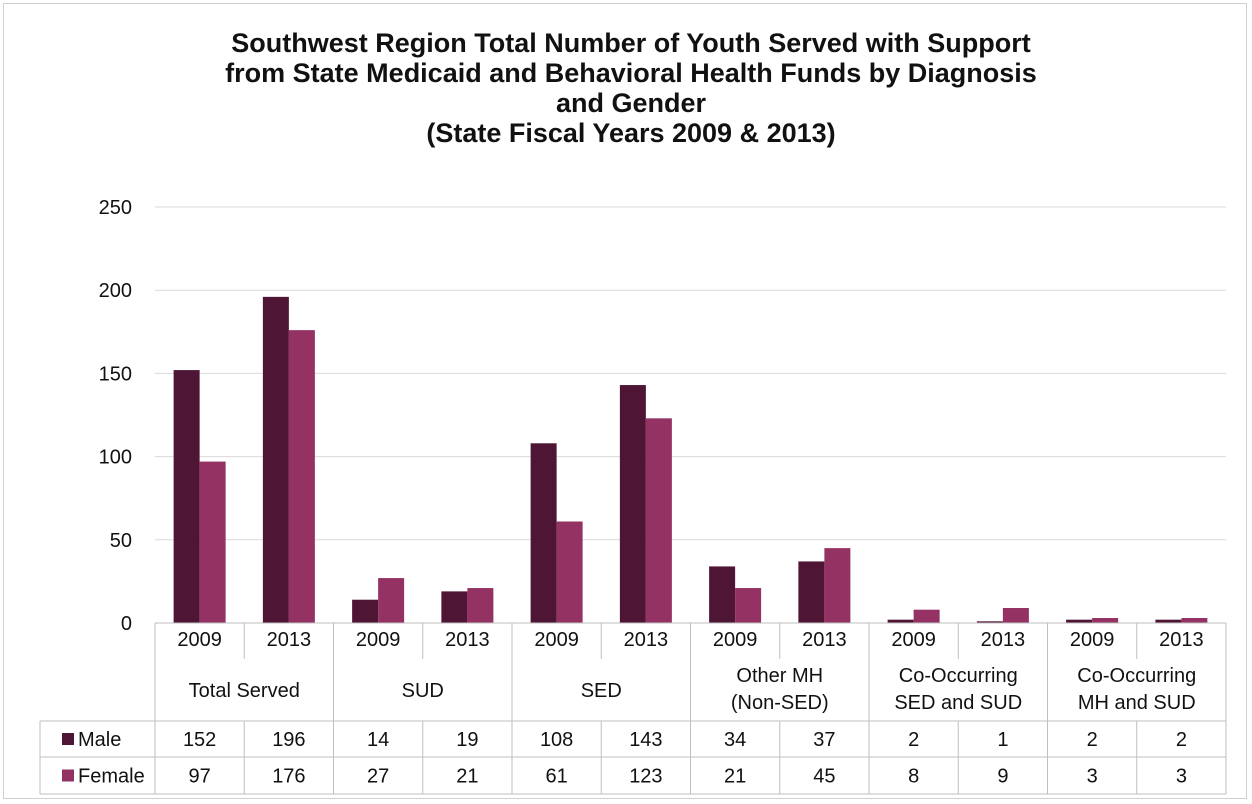 Image resolution: width=1252 pixels, height=804 pixels. What do you see at coordinates (1002, 777) in the screenshot?
I see `data-table-value: 9` at bounding box center [1002, 777].